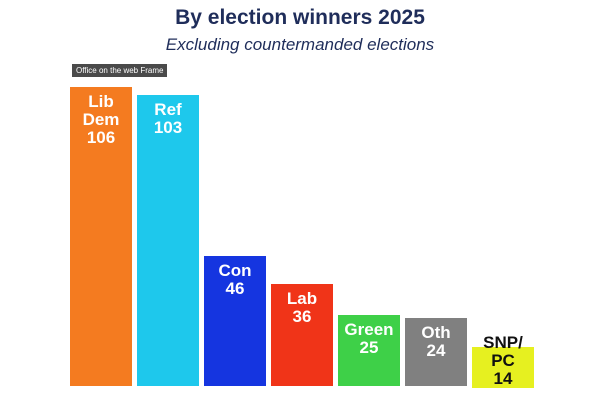  I want to click on value-label: 24, so click(436, 351).